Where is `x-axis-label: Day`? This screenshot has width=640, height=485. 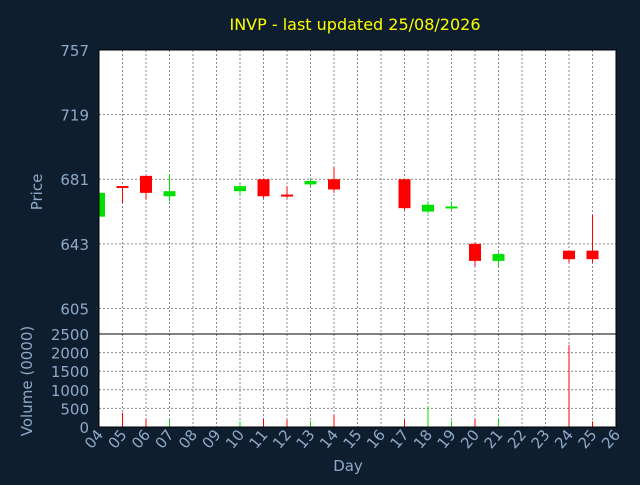 x-axis-label: Day is located at coordinates (348, 466).